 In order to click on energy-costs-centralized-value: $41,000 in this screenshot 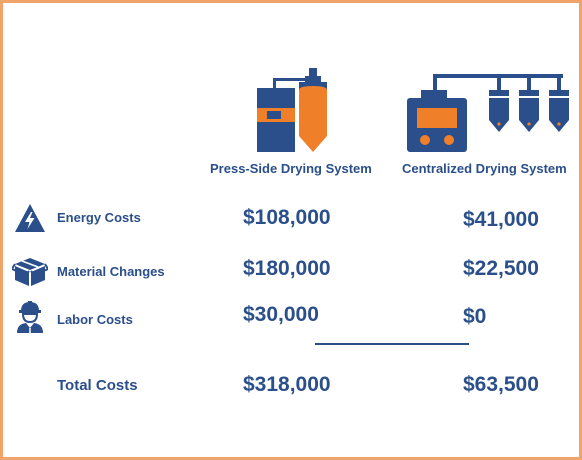, I will do `click(501, 219)`.